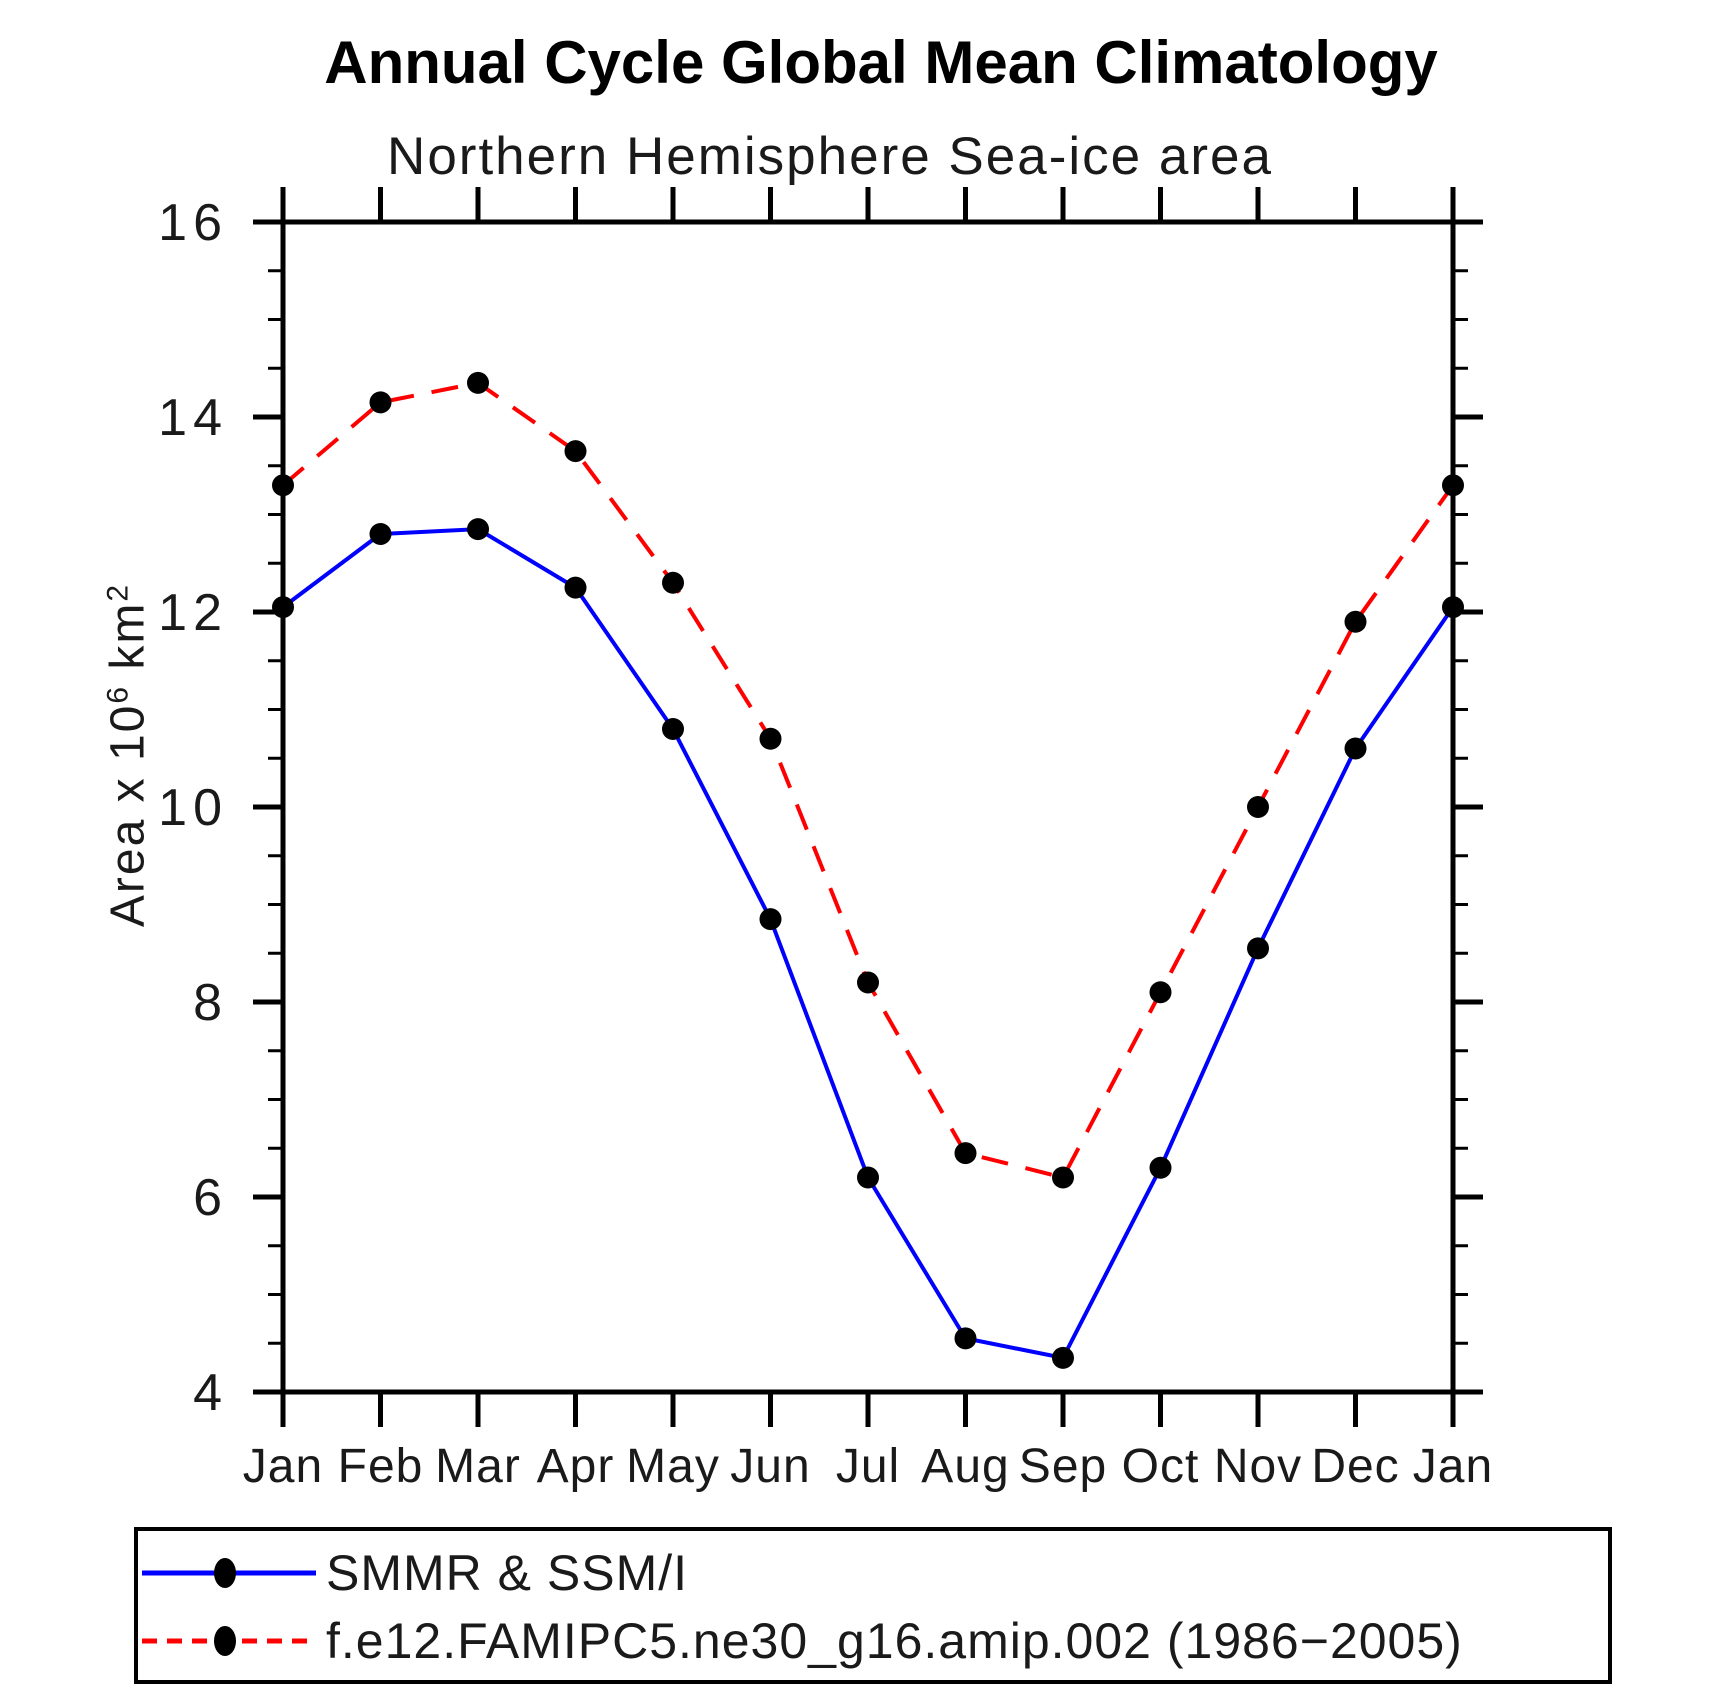 Image resolution: width=1710 pixels, height=1691 pixels. Describe the element at coordinates (193, 613) in the screenshot. I see `y-tick-label: 12` at that location.